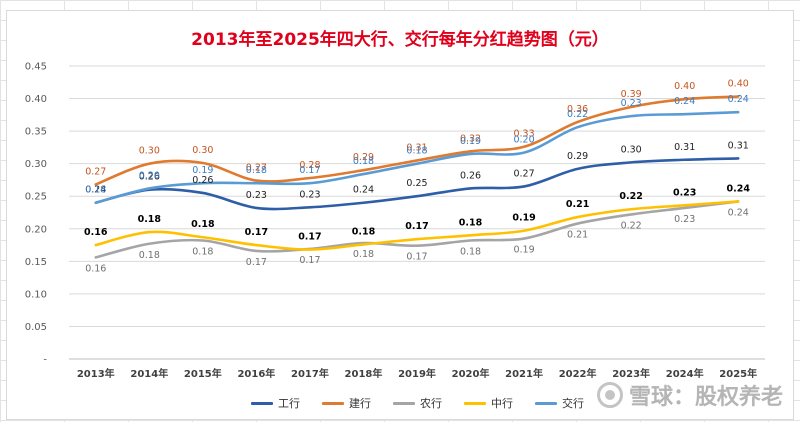 The height and width of the screenshot is (422, 800). I want to click on data-label: 0.36, so click(577, 109).